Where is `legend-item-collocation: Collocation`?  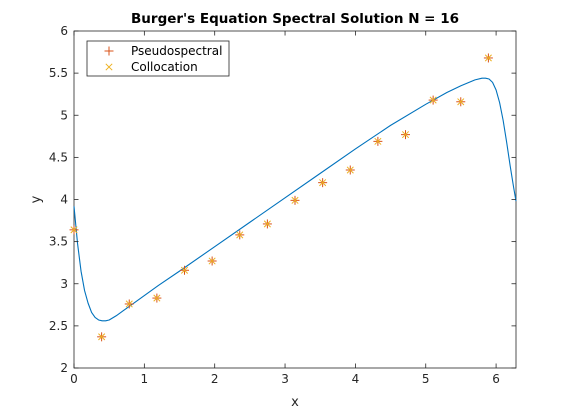
legend-item-collocation: Collocation is located at coordinates (151, 67).